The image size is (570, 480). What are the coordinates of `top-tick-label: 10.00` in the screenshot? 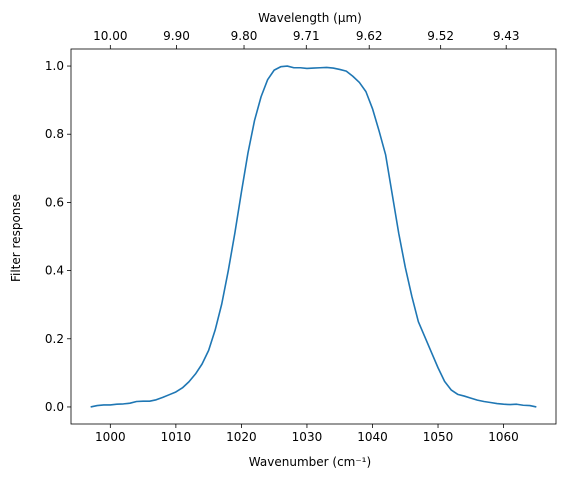 It's located at (110, 36).